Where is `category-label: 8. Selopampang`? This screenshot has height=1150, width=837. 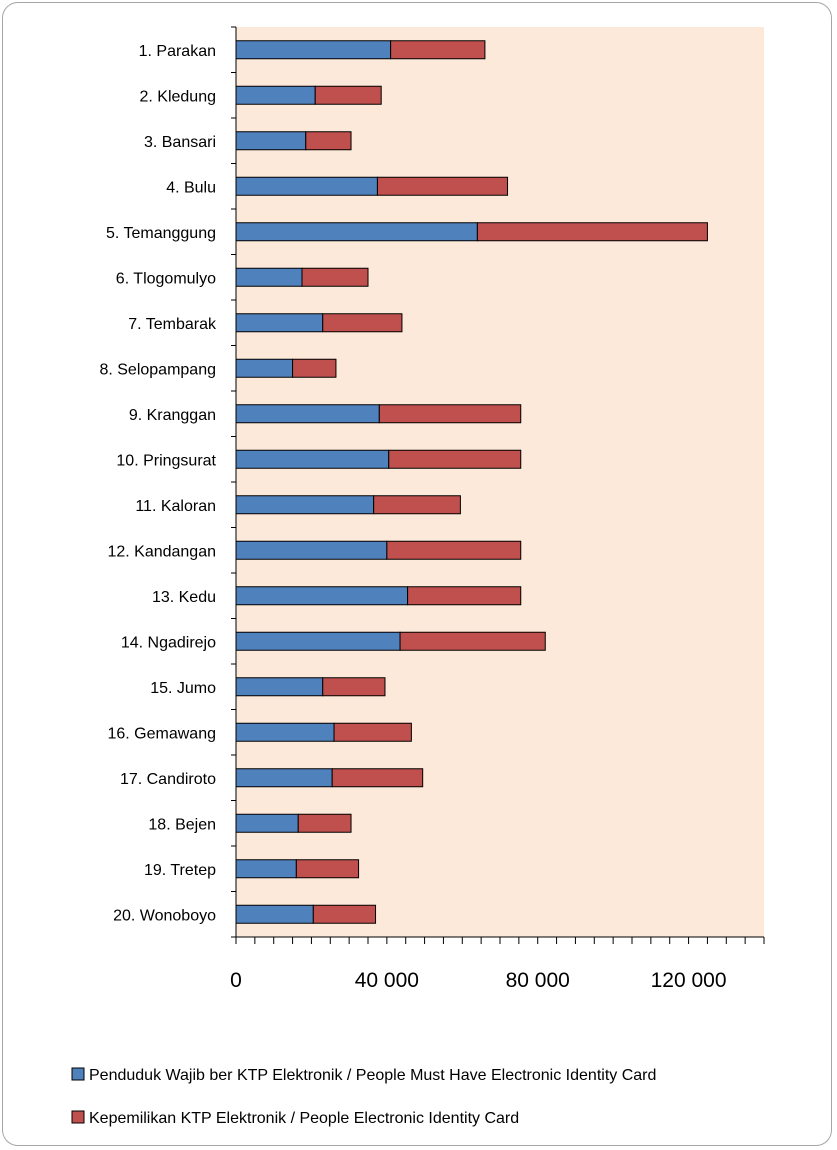
category-label: 8. Selopampang is located at coordinates (157, 369).